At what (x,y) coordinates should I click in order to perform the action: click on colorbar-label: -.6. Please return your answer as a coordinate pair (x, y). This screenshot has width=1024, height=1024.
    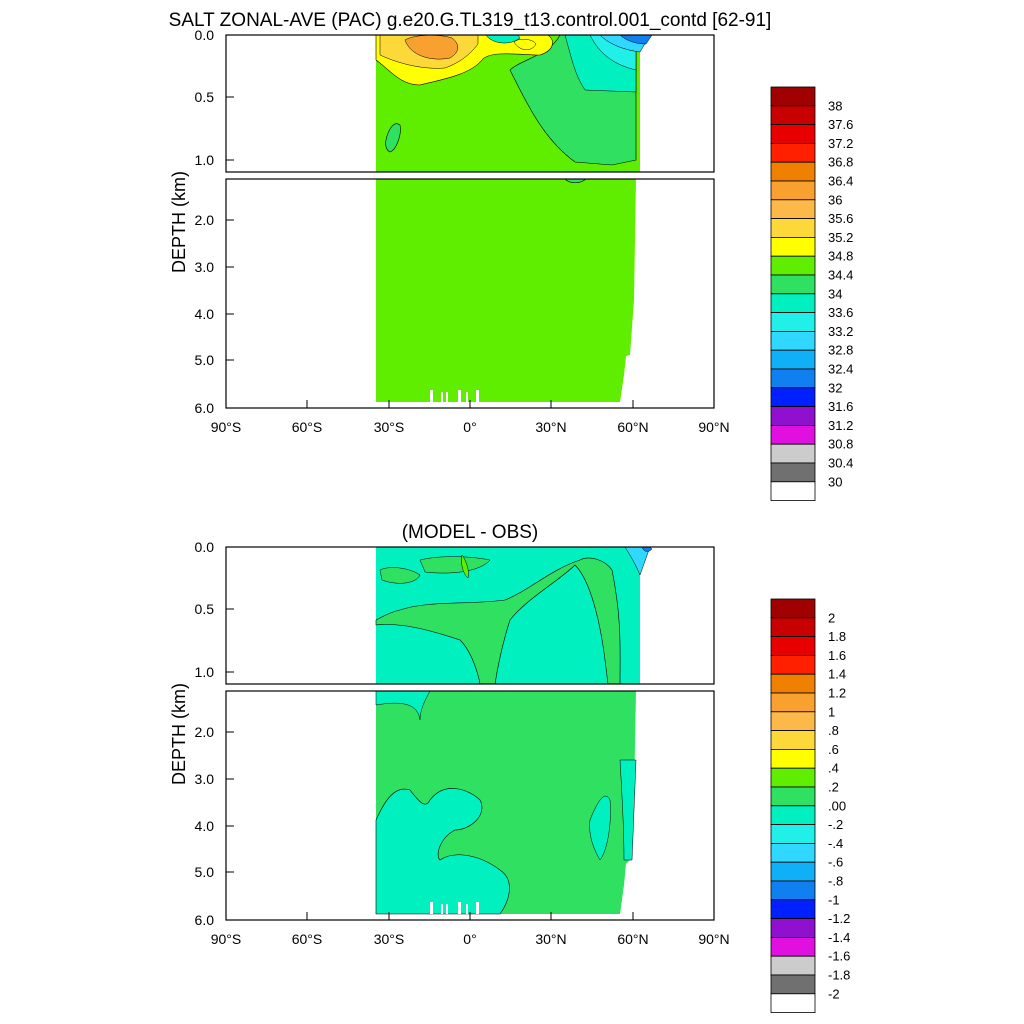
    Looking at the image, I should click on (835, 862).